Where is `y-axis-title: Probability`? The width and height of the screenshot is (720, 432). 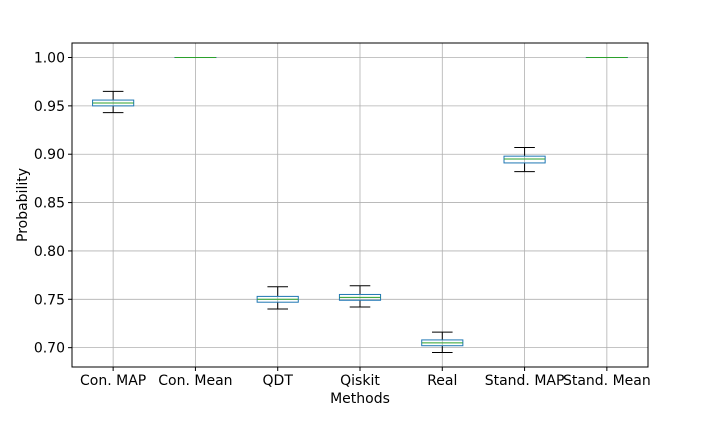 y-axis-title: Probability is located at coordinates (23, 205).